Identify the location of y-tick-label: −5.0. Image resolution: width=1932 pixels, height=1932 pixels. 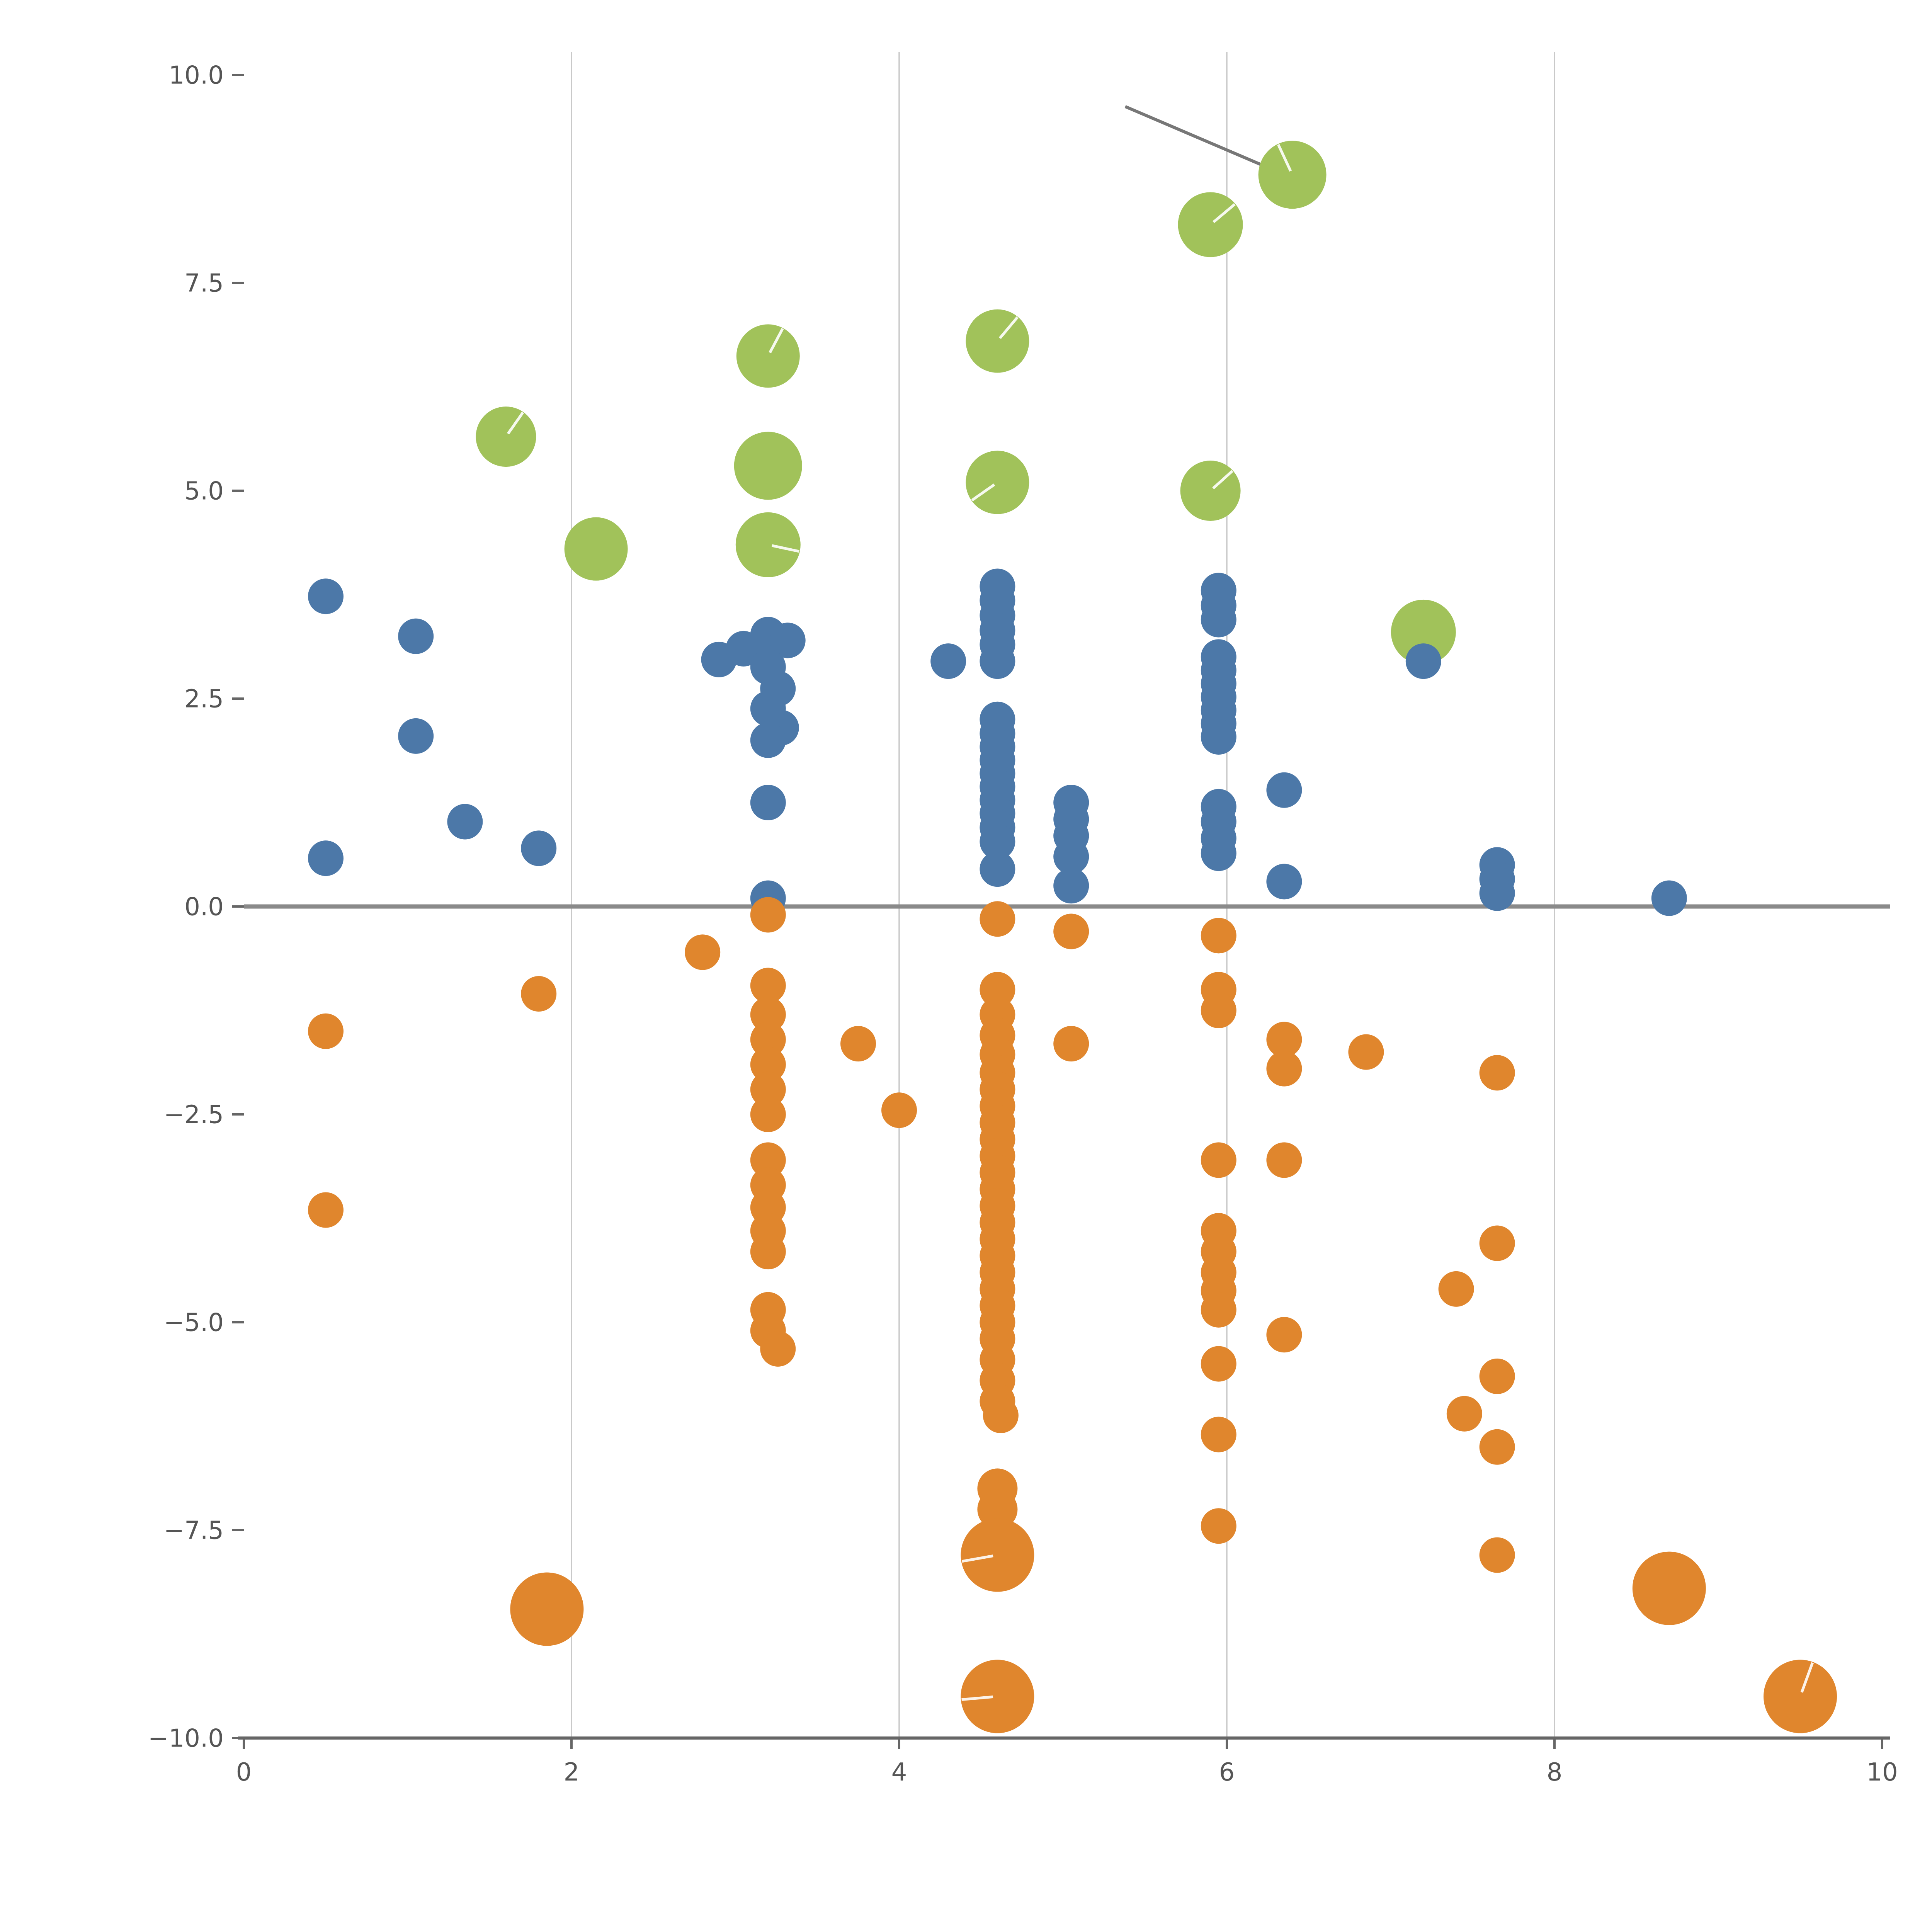
(194, 1322).